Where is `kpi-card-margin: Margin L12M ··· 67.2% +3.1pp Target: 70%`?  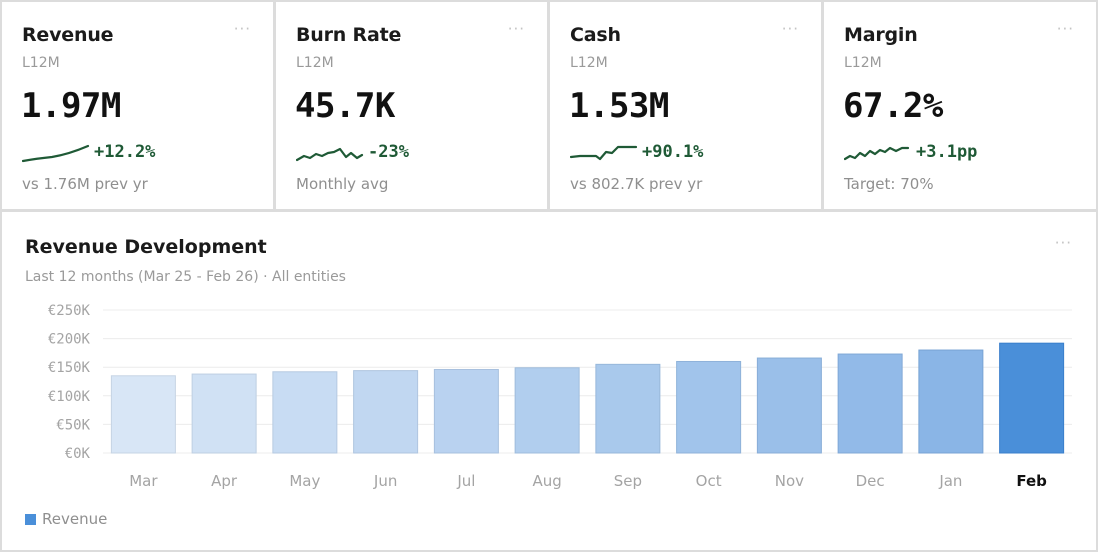 kpi-card-margin: Margin L12M ··· 67.2% +3.1pp Target: 70% is located at coordinates (960, 105).